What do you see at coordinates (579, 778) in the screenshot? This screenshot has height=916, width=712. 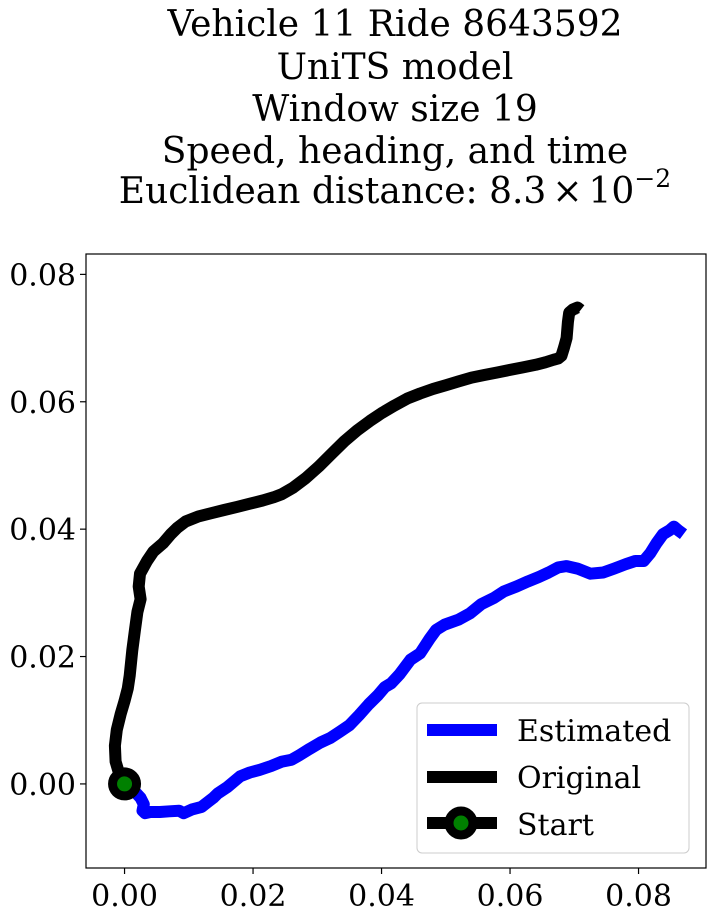 I see `legend-label-original: Original` at bounding box center [579, 778].